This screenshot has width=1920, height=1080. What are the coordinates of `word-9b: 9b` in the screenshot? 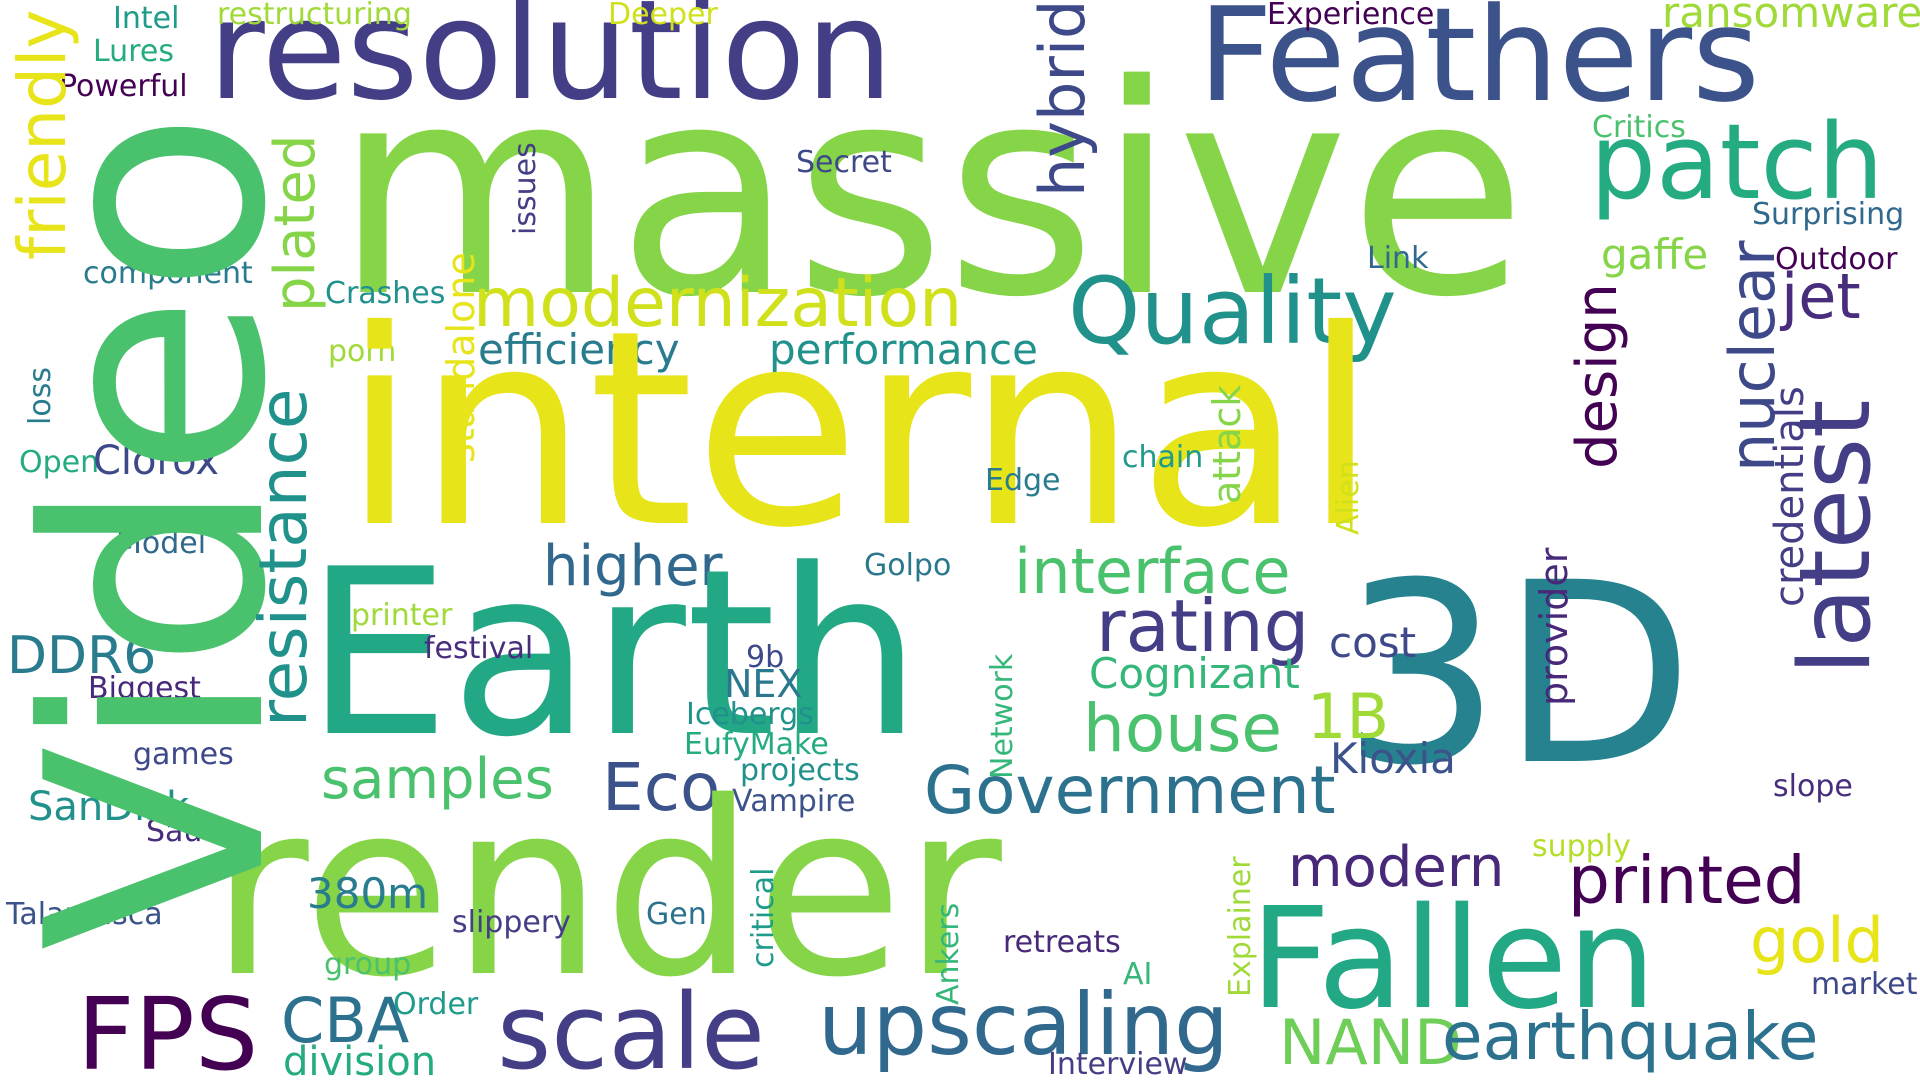 It's located at (765, 657).